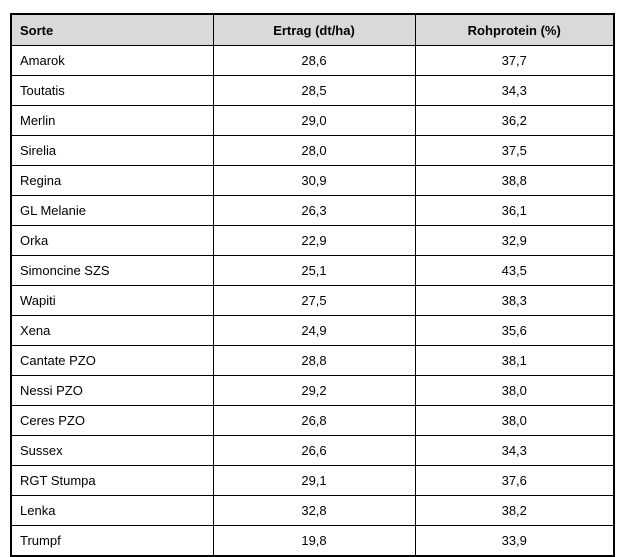  I want to click on cell-ertrag: 28,8, so click(314, 360).